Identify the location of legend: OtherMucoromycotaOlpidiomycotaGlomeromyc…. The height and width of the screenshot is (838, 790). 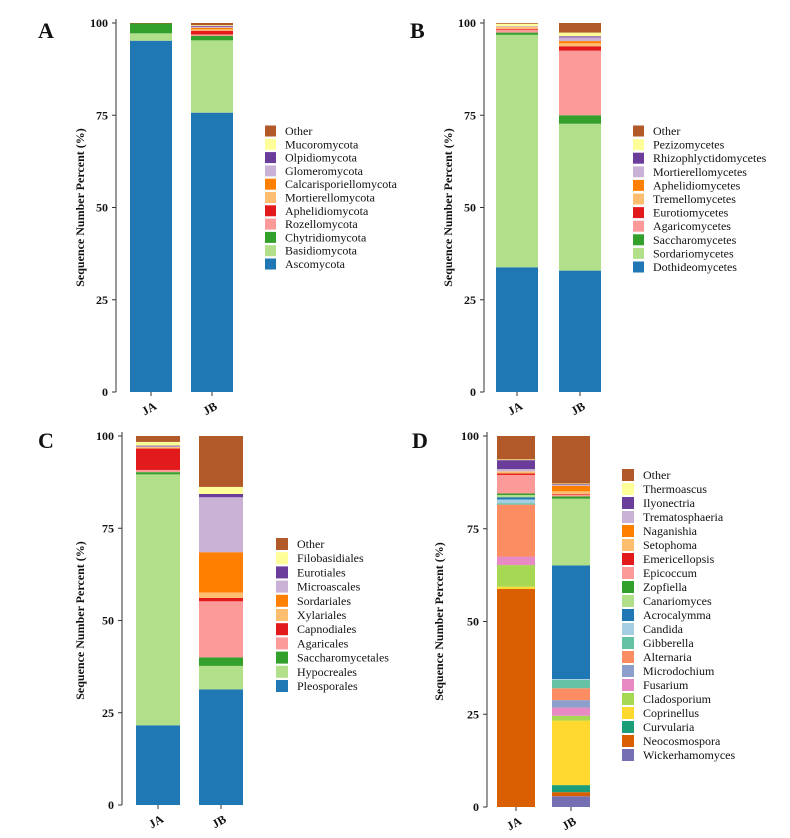
(331, 197).